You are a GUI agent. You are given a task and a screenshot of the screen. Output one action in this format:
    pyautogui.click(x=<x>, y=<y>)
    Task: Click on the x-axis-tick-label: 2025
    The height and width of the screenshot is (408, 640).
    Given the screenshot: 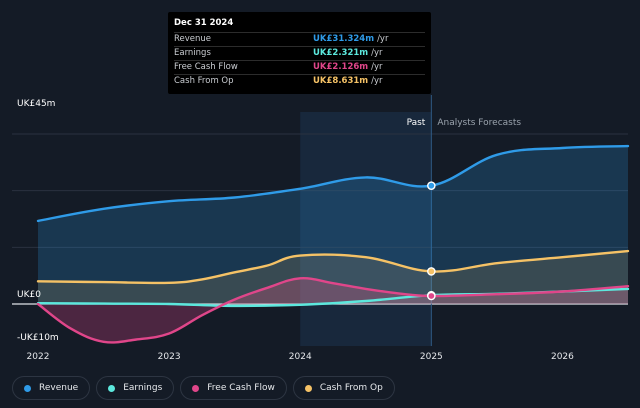 What is the action you would take?
    pyautogui.click(x=431, y=357)
    